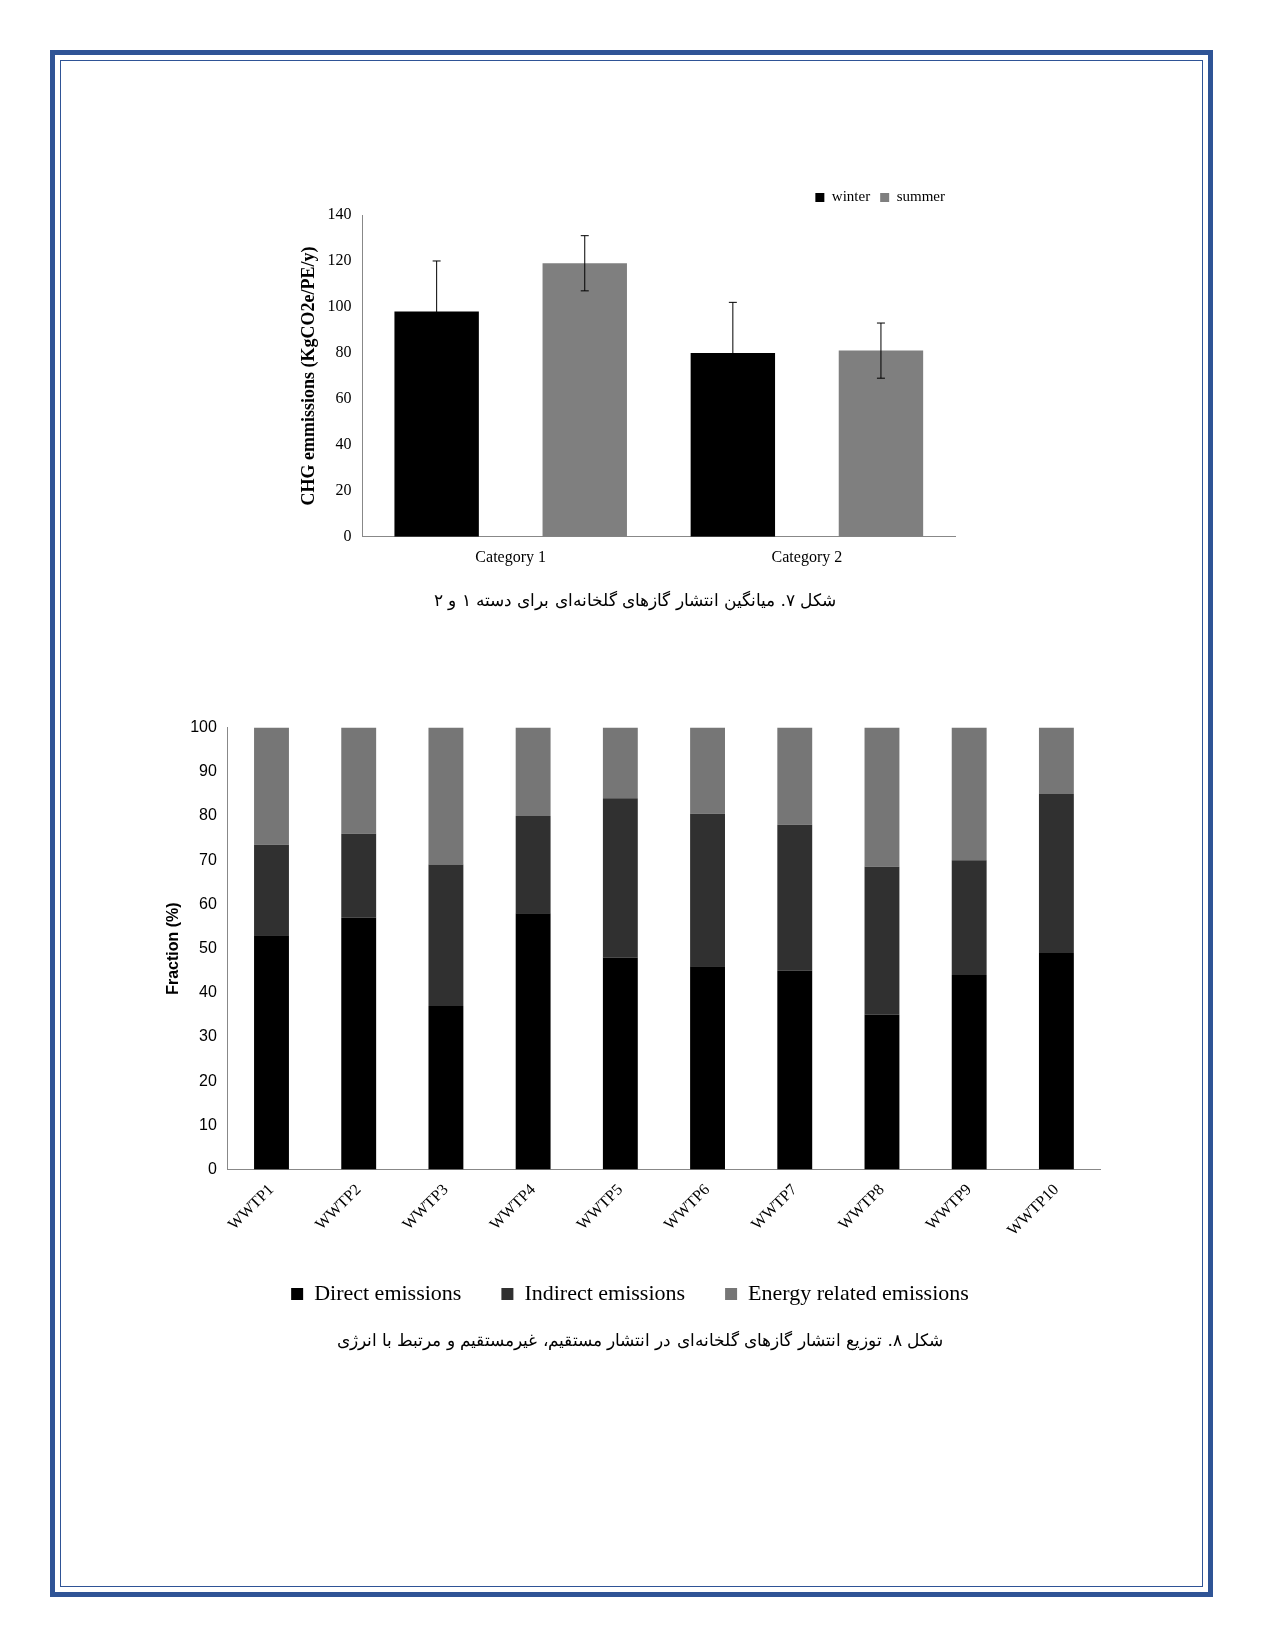 The height and width of the screenshot is (1650, 1275). Describe the element at coordinates (640, 1340) in the screenshot. I see `text: شکل ۸. توزیع انتشار گازهای گلخانه‌ای در انتشار مستقیم، غیرمستقیم و مرتبط با انرژی` at that location.